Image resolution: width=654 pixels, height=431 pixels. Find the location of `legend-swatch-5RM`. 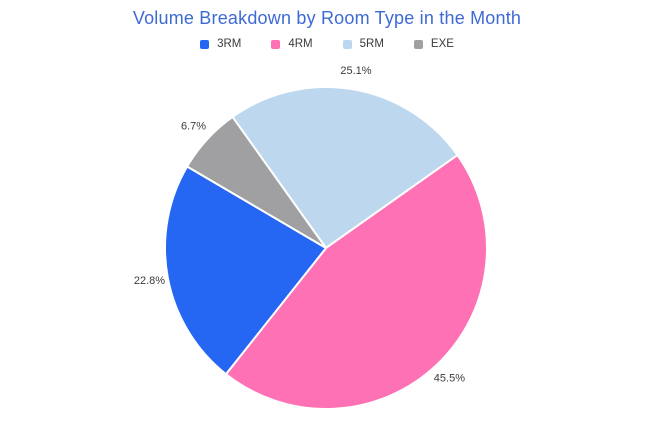

legend-swatch-5RM is located at coordinates (347, 44).